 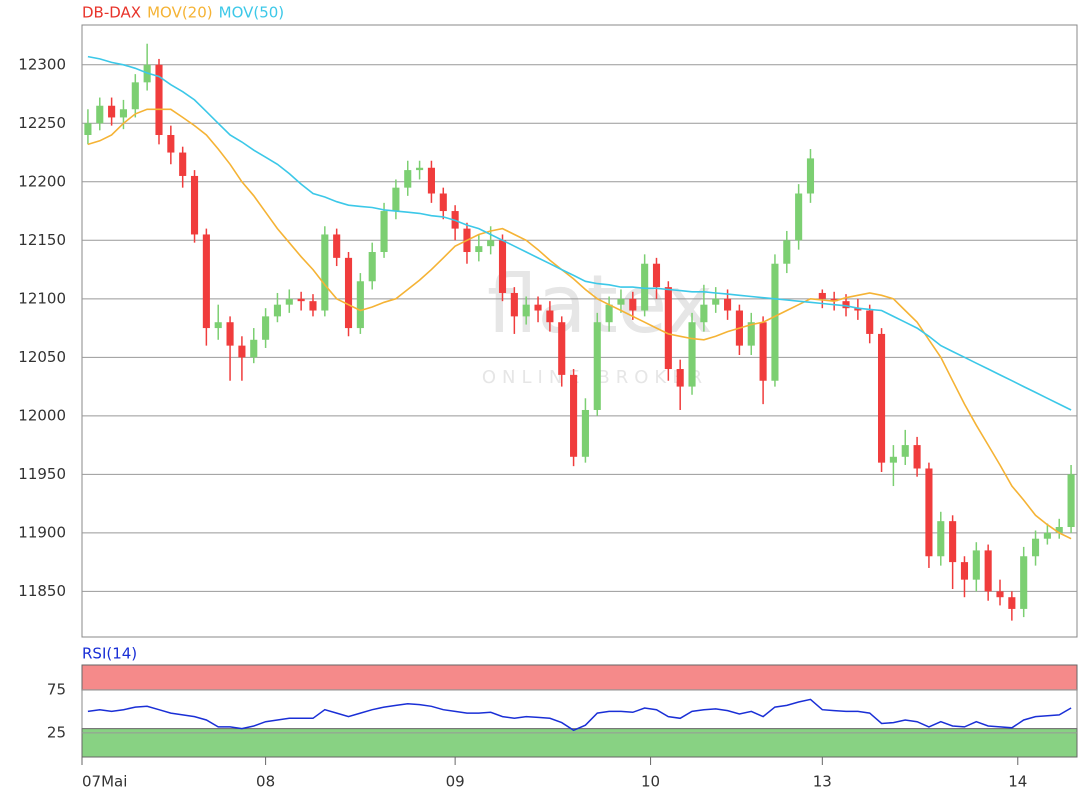 What do you see at coordinates (579, 715) in the screenshot?
I see `rsi-line` at bounding box center [579, 715].